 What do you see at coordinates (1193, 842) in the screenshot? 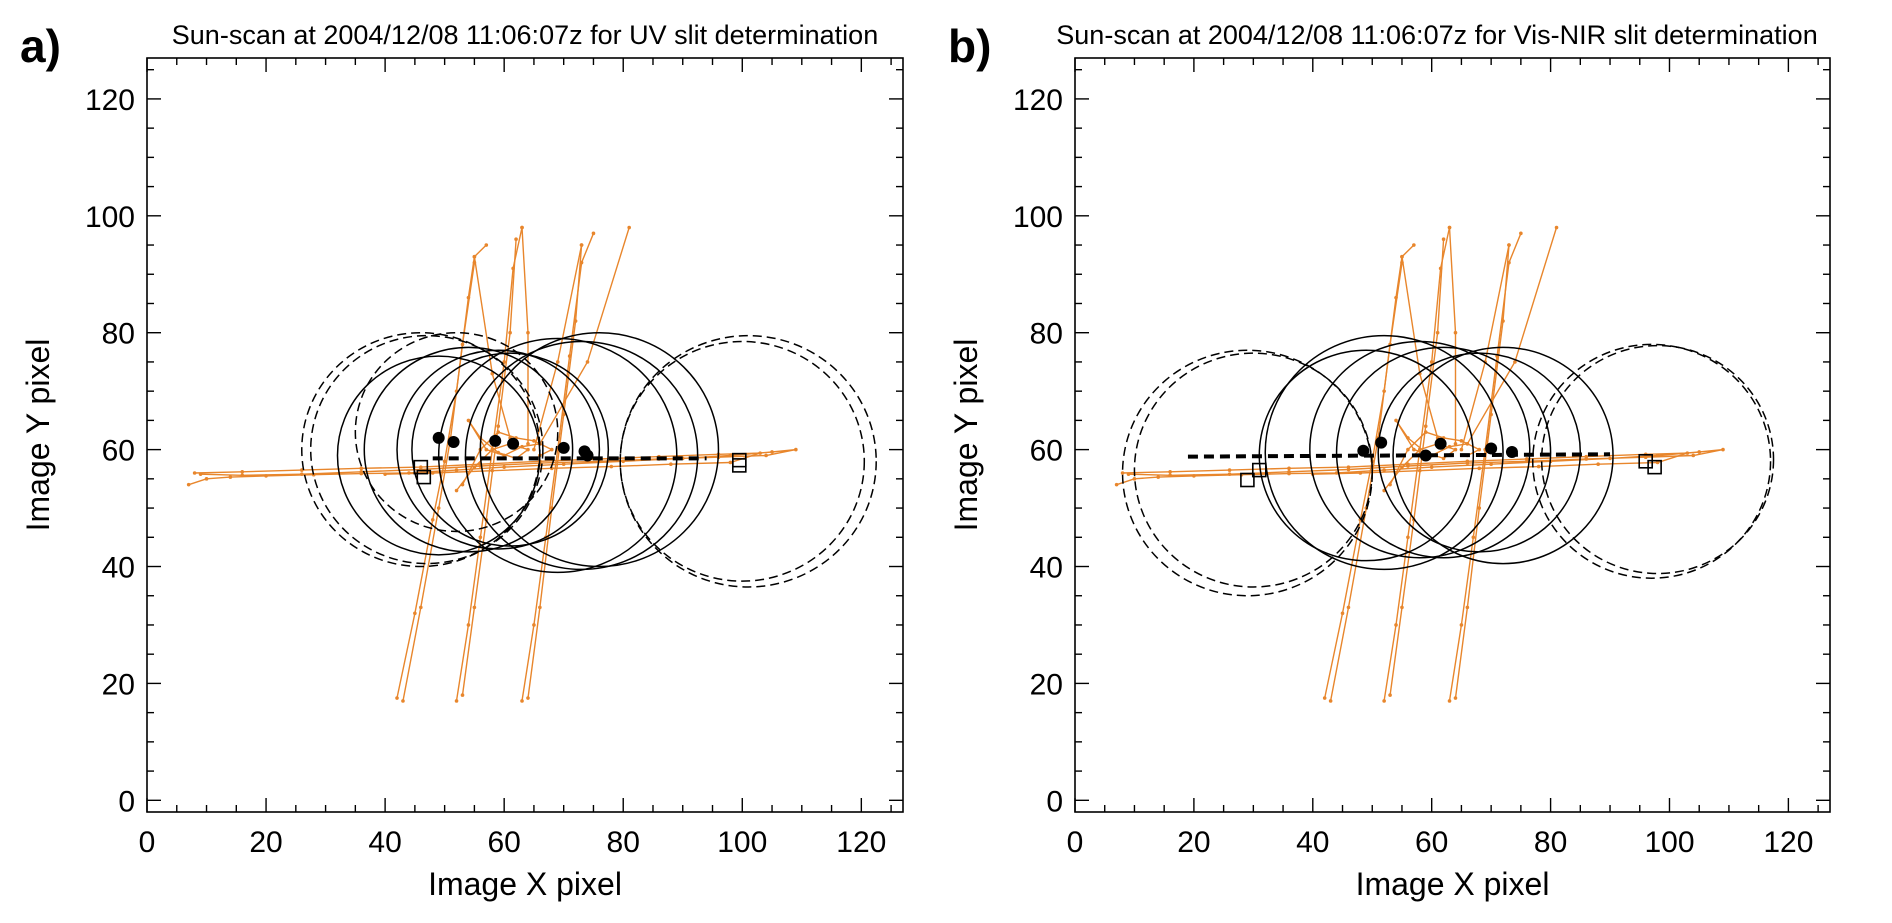
I see `x-tick-label: 20` at bounding box center [1193, 842].